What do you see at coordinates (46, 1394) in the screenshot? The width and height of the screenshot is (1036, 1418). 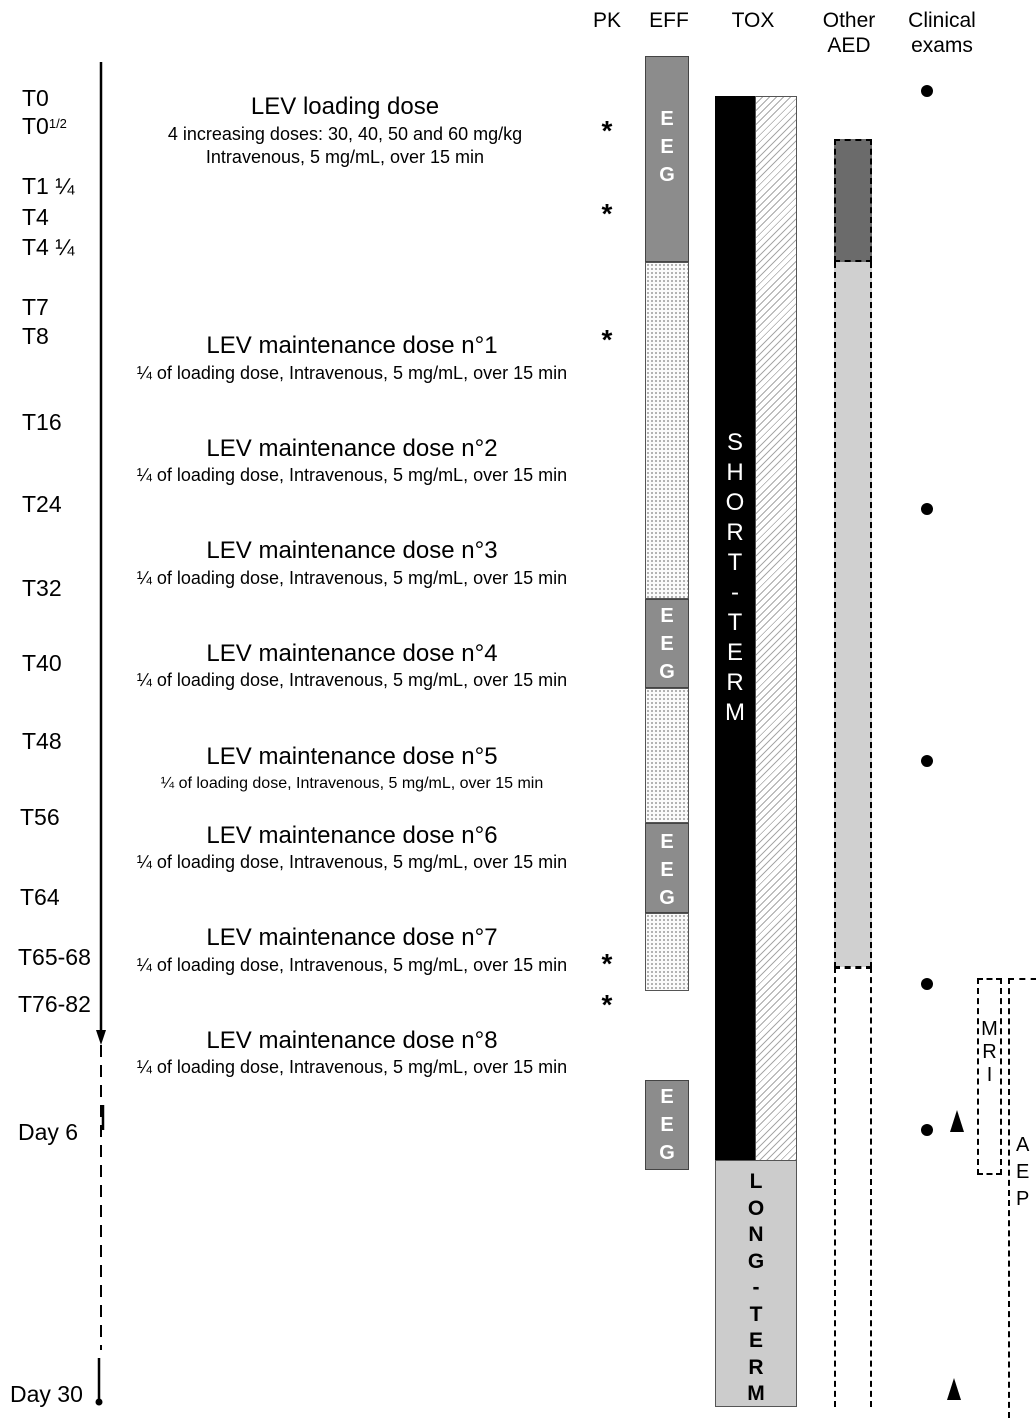 I see `timepoint-day30: Day 30` at bounding box center [46, 1394].